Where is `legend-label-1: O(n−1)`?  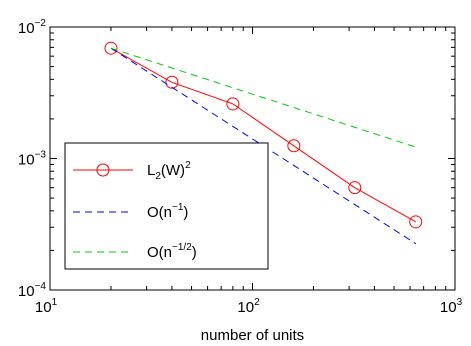
legend-label-1: O(n−1) is located at coordinates (167, 211).